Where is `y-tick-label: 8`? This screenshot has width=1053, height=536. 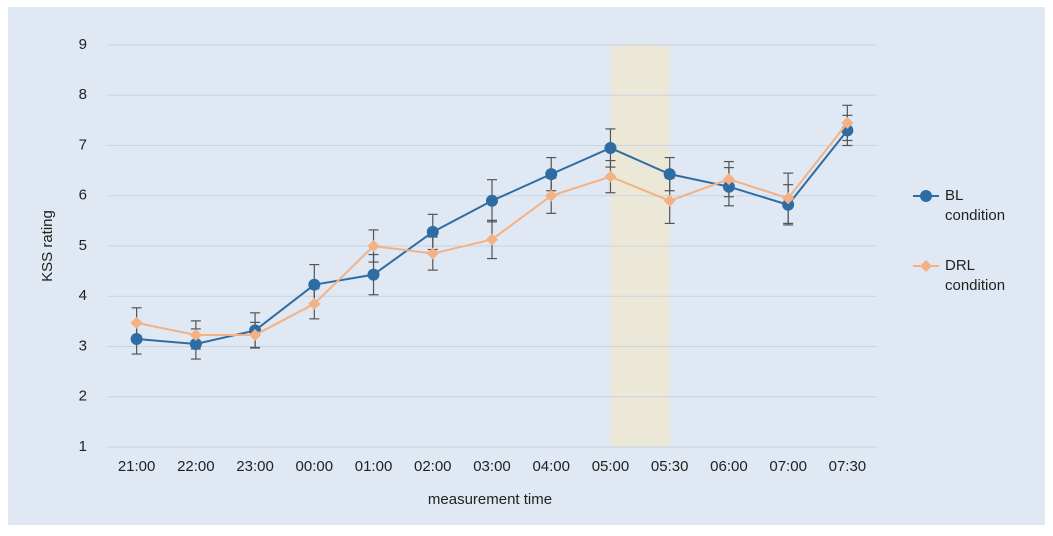 y-tick-label: 8 is located at coordinates (83, 94).